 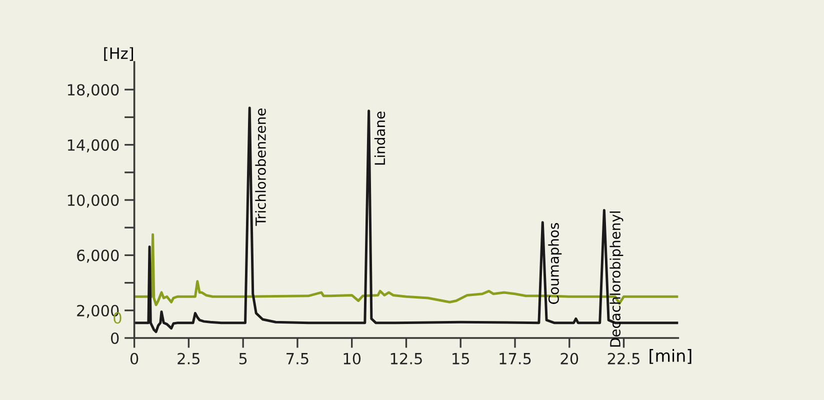 I want to click on x-tick-label: 10, so click(x=352, y=358).